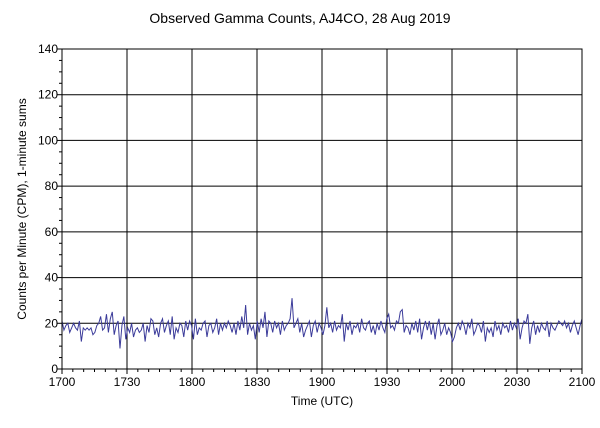 This screenshot has height=428, width=600. What do you see at coordinates (257, 382) in the screenshot?
I see `x-tick-label: 1830` at bounding box center [257, 382].